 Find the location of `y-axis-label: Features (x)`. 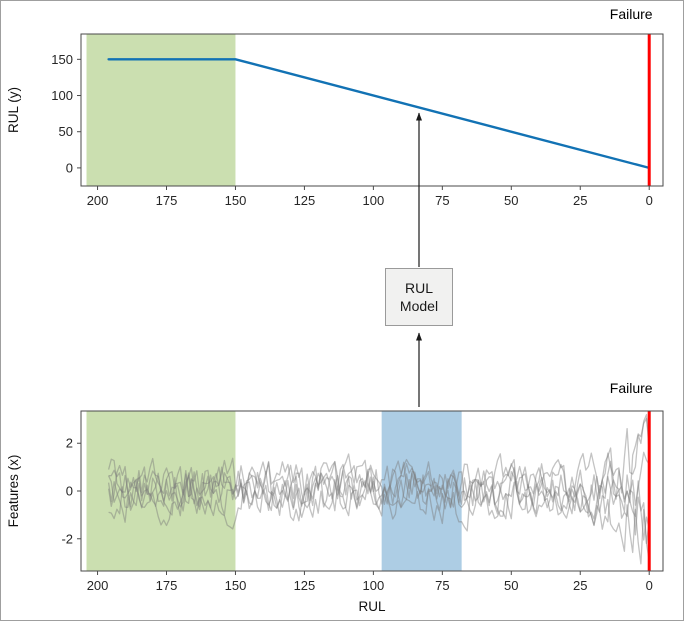

y-axis-label: Features (x) is located at coordinates (13, 491).